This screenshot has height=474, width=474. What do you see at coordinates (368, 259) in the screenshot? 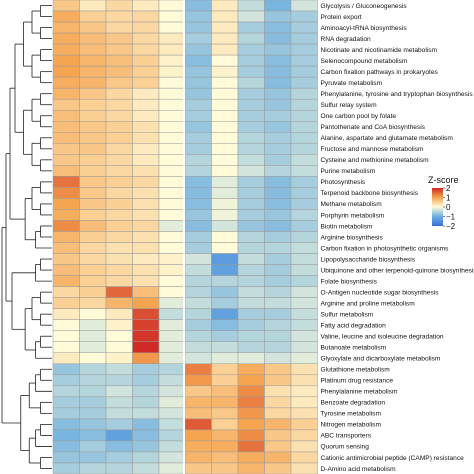
I see `row-label: Lipopolysaccharide biosynthesis` at bounding box center [368, 259].